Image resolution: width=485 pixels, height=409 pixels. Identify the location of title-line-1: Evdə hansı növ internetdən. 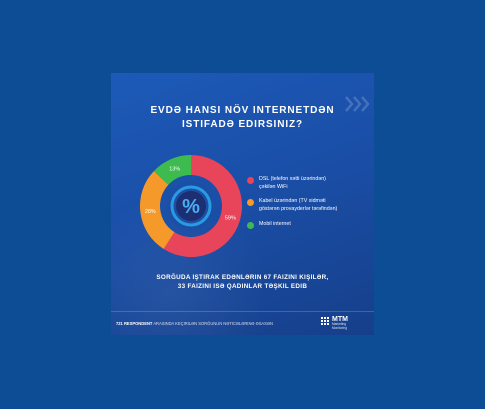
(242, 110).